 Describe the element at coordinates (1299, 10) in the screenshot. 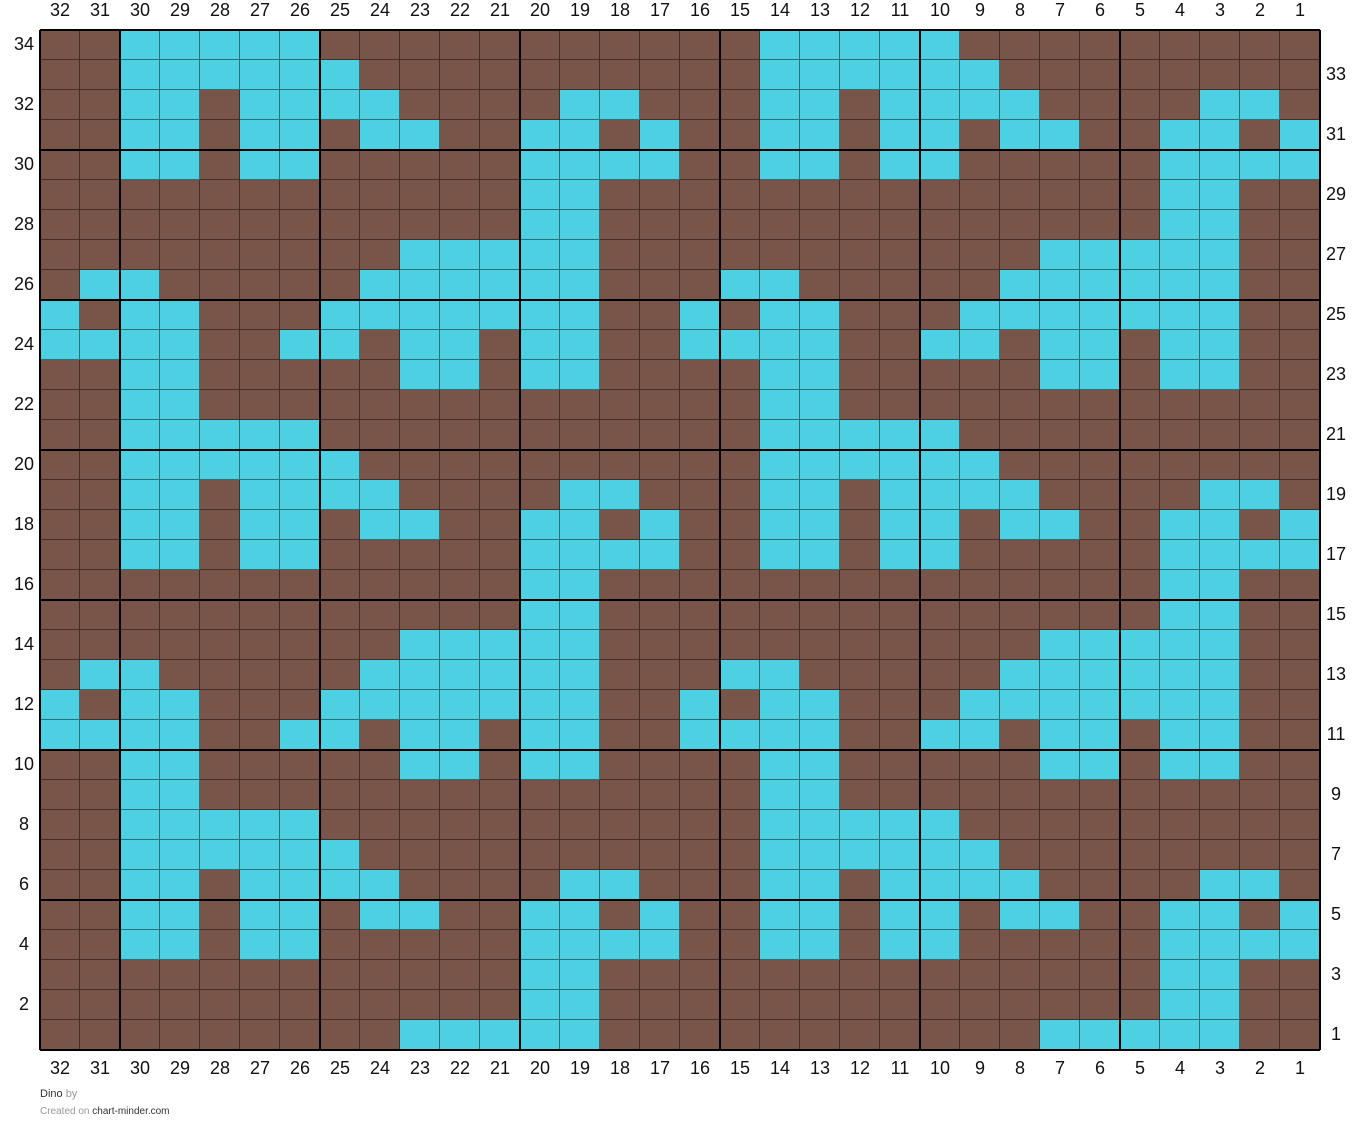

I see `column-label: 1` at that location.